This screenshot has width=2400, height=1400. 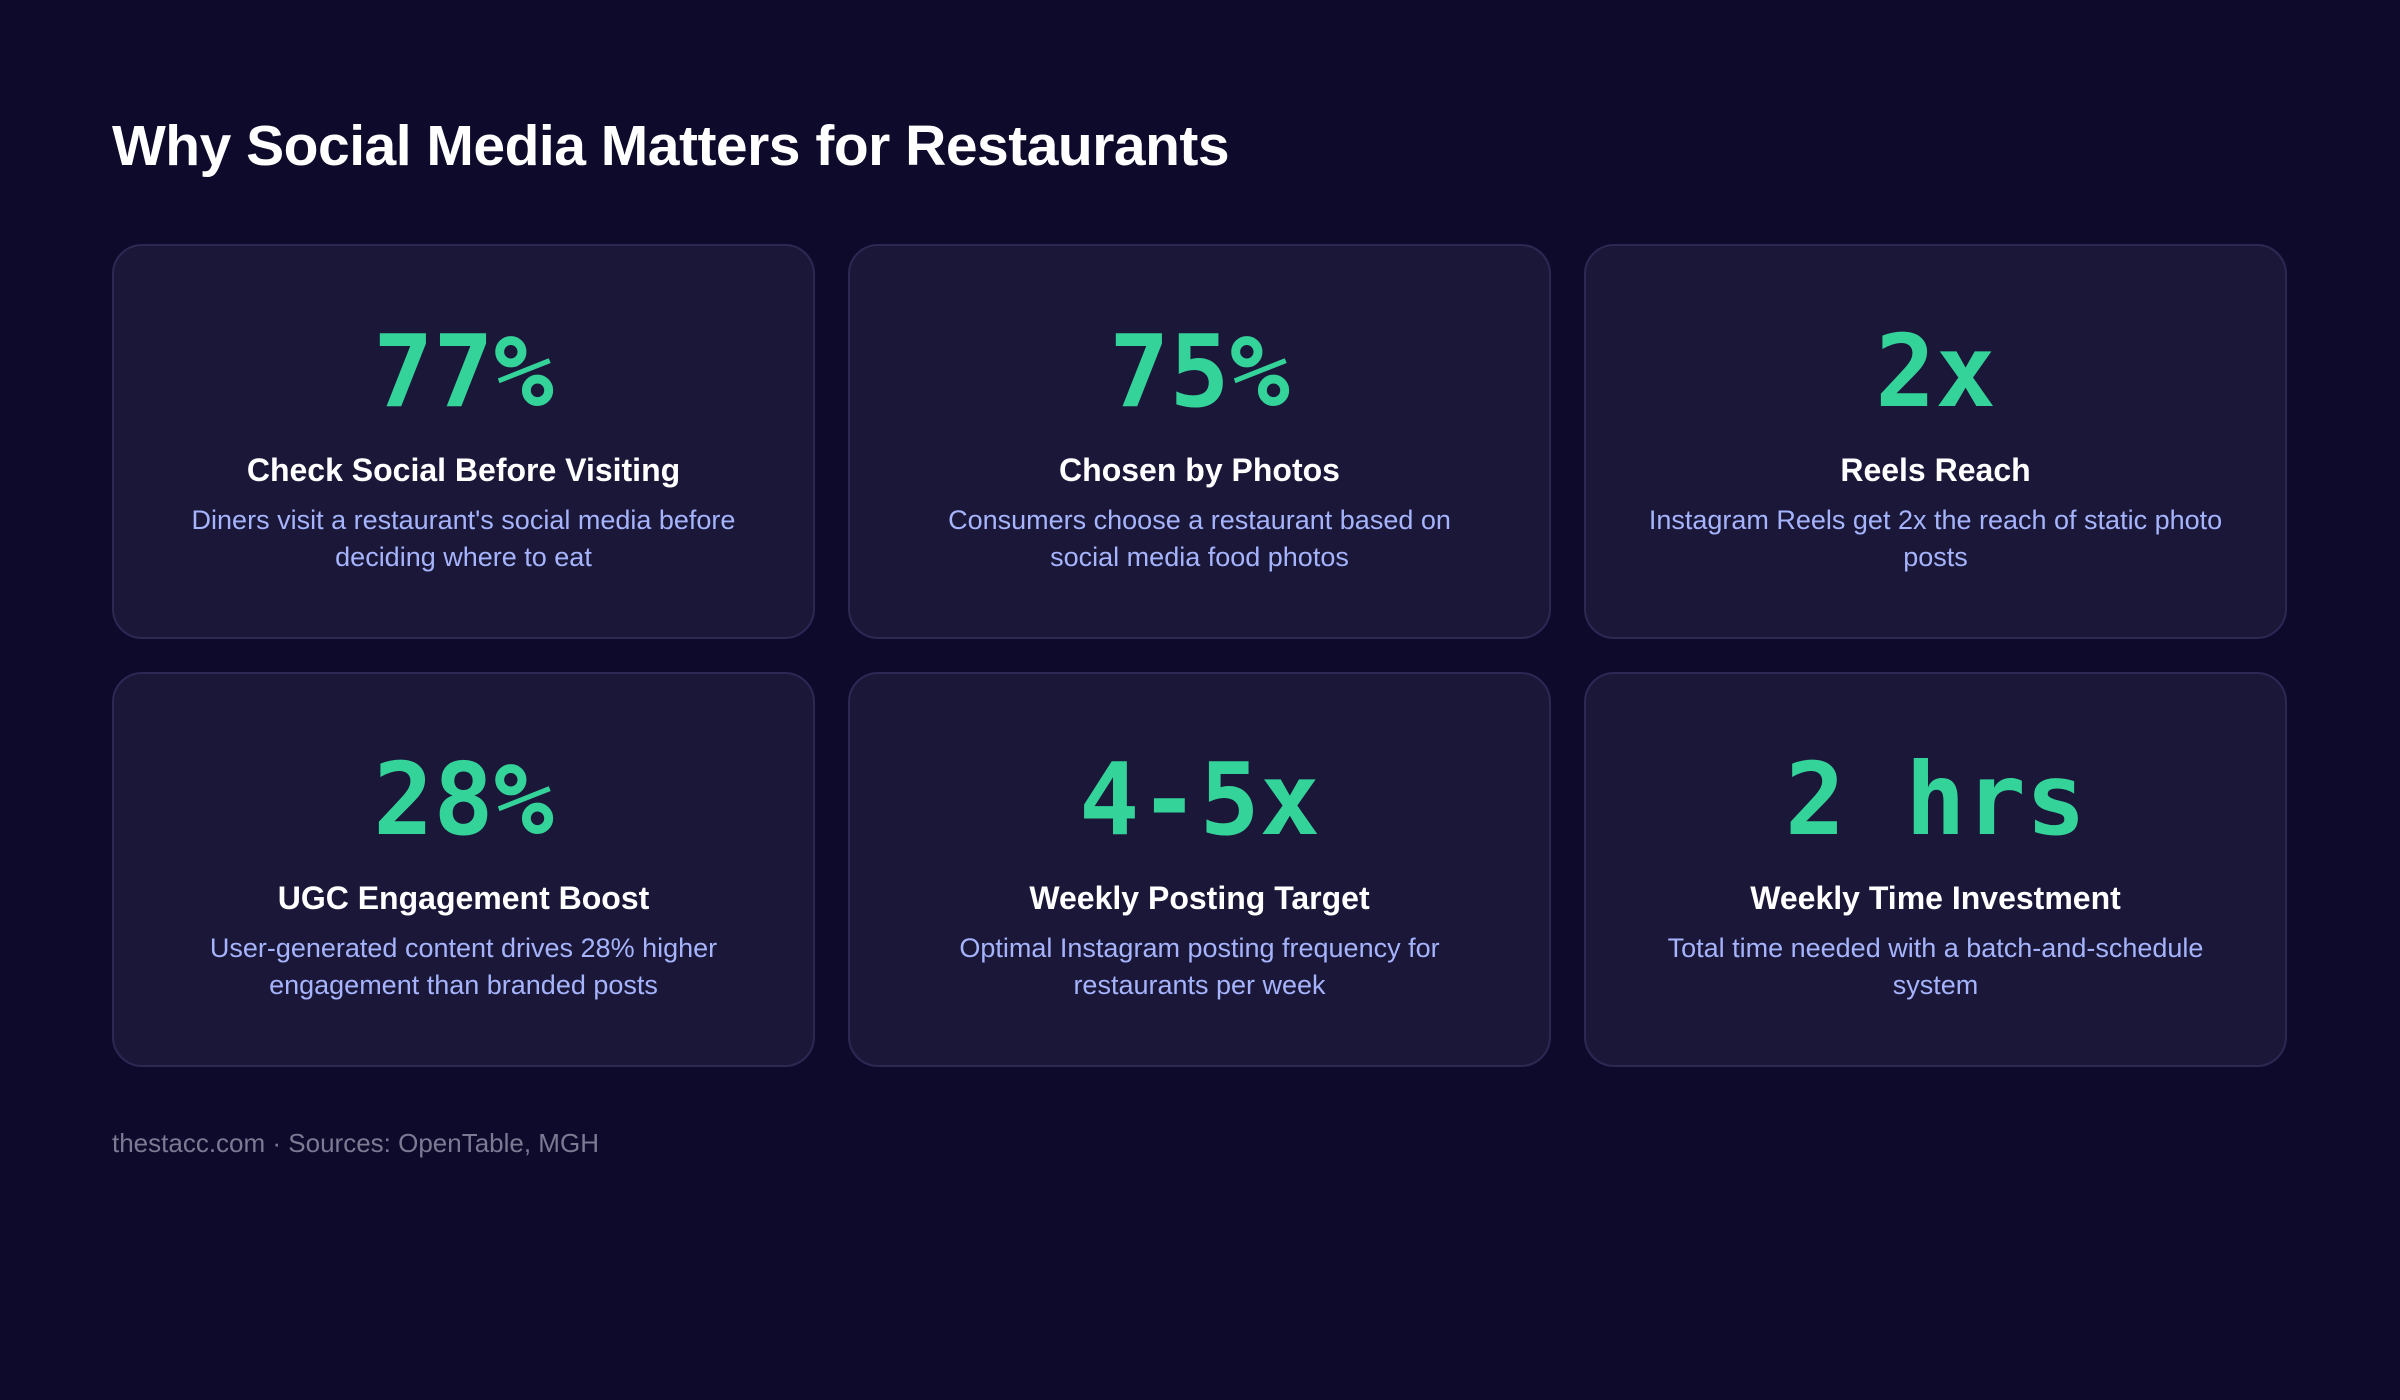 I want to click on stat-title: Weekly Posting Target, so click(x=1199, y=898).